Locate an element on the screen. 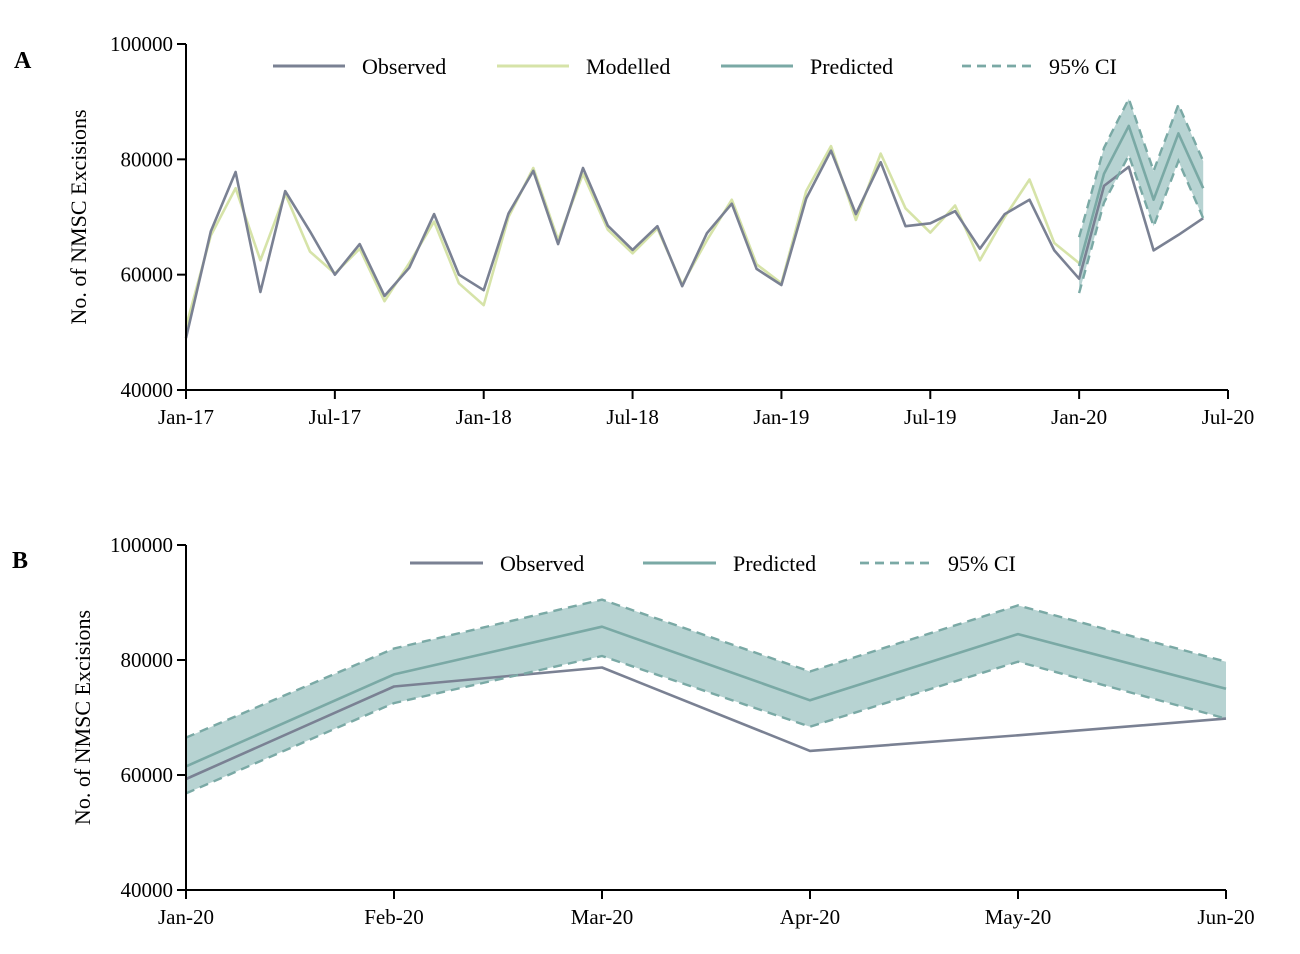 The height and width of the screenshot is (954, 1300). x-tick-label: Jan-19 is located at coordinates (781, 417).